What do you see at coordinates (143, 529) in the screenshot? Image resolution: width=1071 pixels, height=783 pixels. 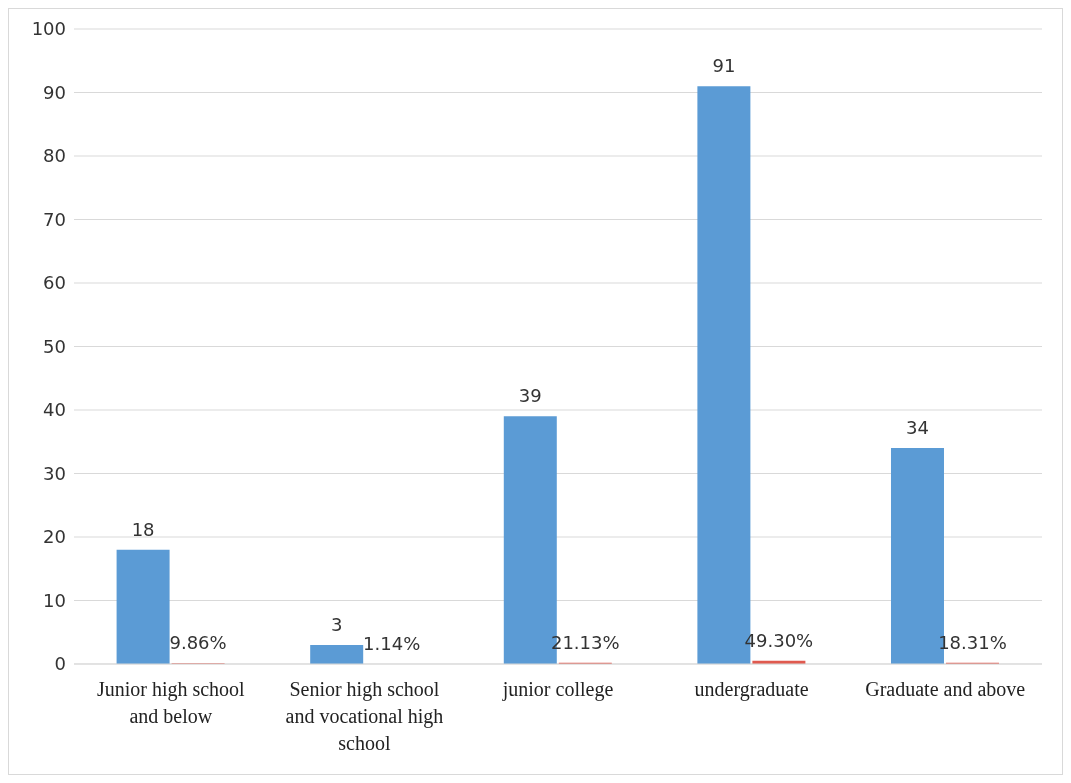 I see `data-label: 18` at bounding box center [143, 529].